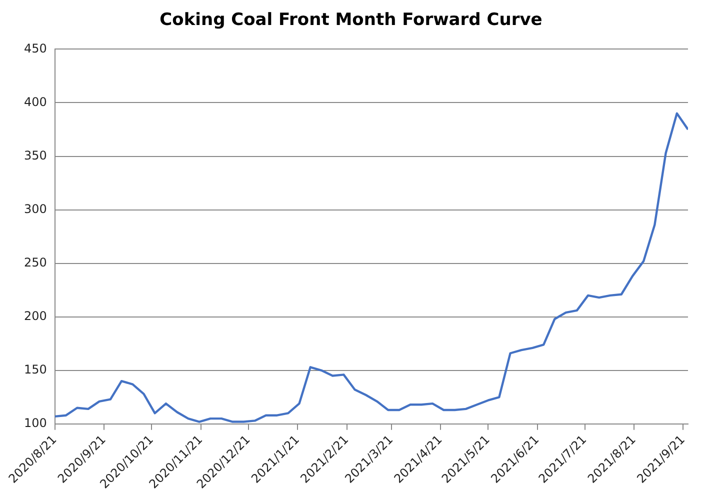 Image resolution: width=702 pixels, height=497 pixels. What do you see at coordinates (351, 21) in the screenshot?
I see `chart-title: Coking Coal Front Month Forward Curve` at bounding box center [351, 21].